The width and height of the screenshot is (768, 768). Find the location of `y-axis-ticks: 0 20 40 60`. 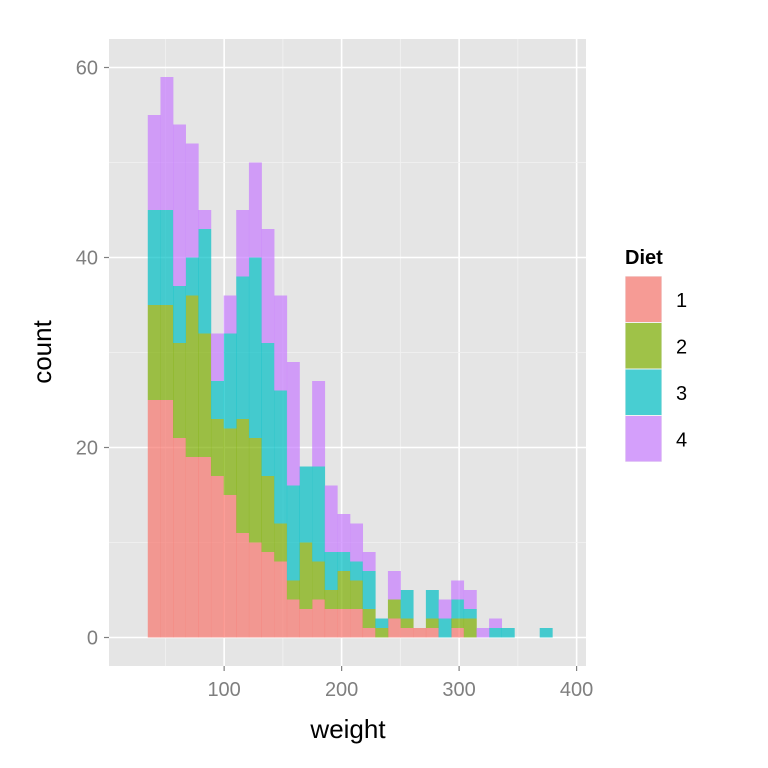

y-axis-ticks: 0 20 40 60 is located at coordinates (92, 354).